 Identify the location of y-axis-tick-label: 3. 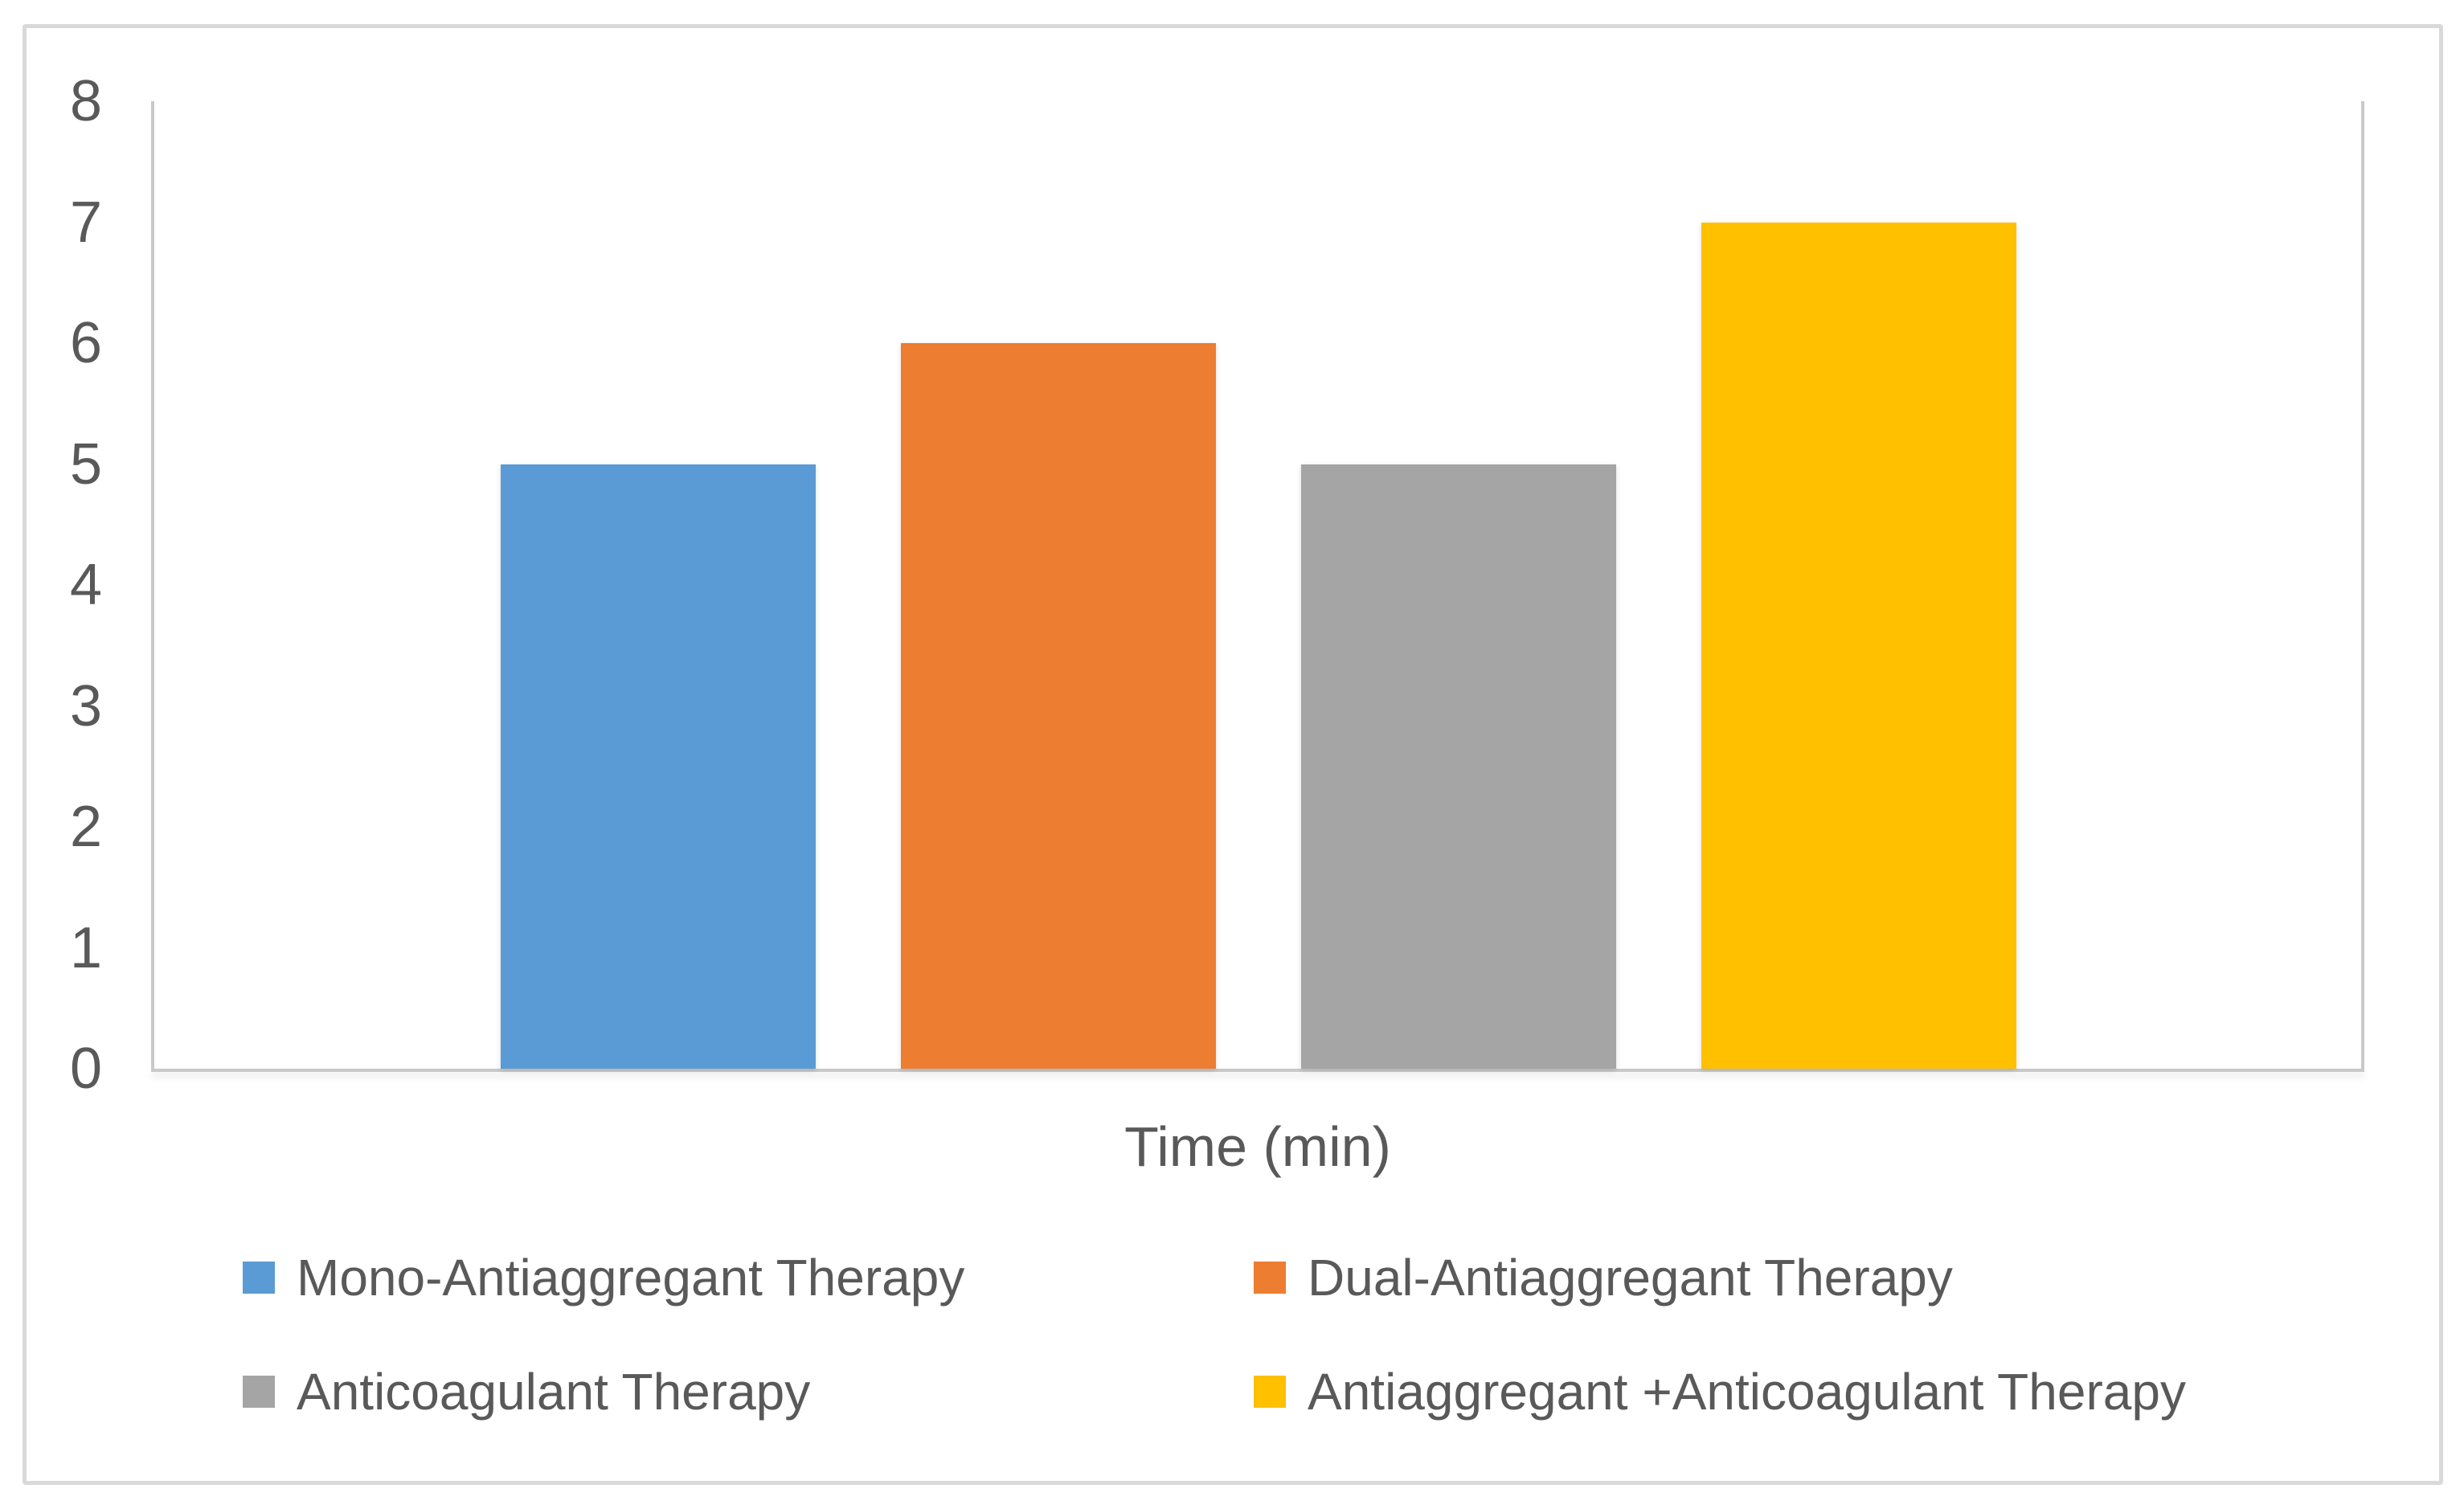
(85, 705).